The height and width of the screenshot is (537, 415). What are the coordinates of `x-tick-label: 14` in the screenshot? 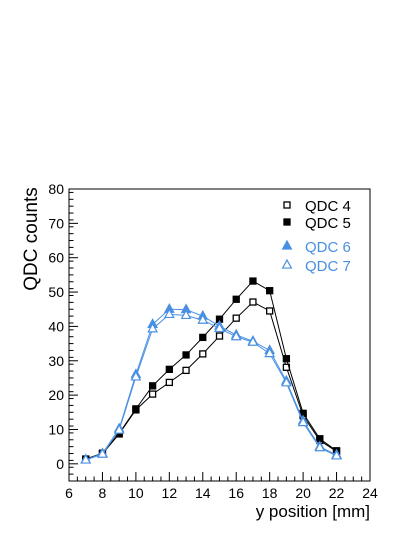 It's located at (203, 493).